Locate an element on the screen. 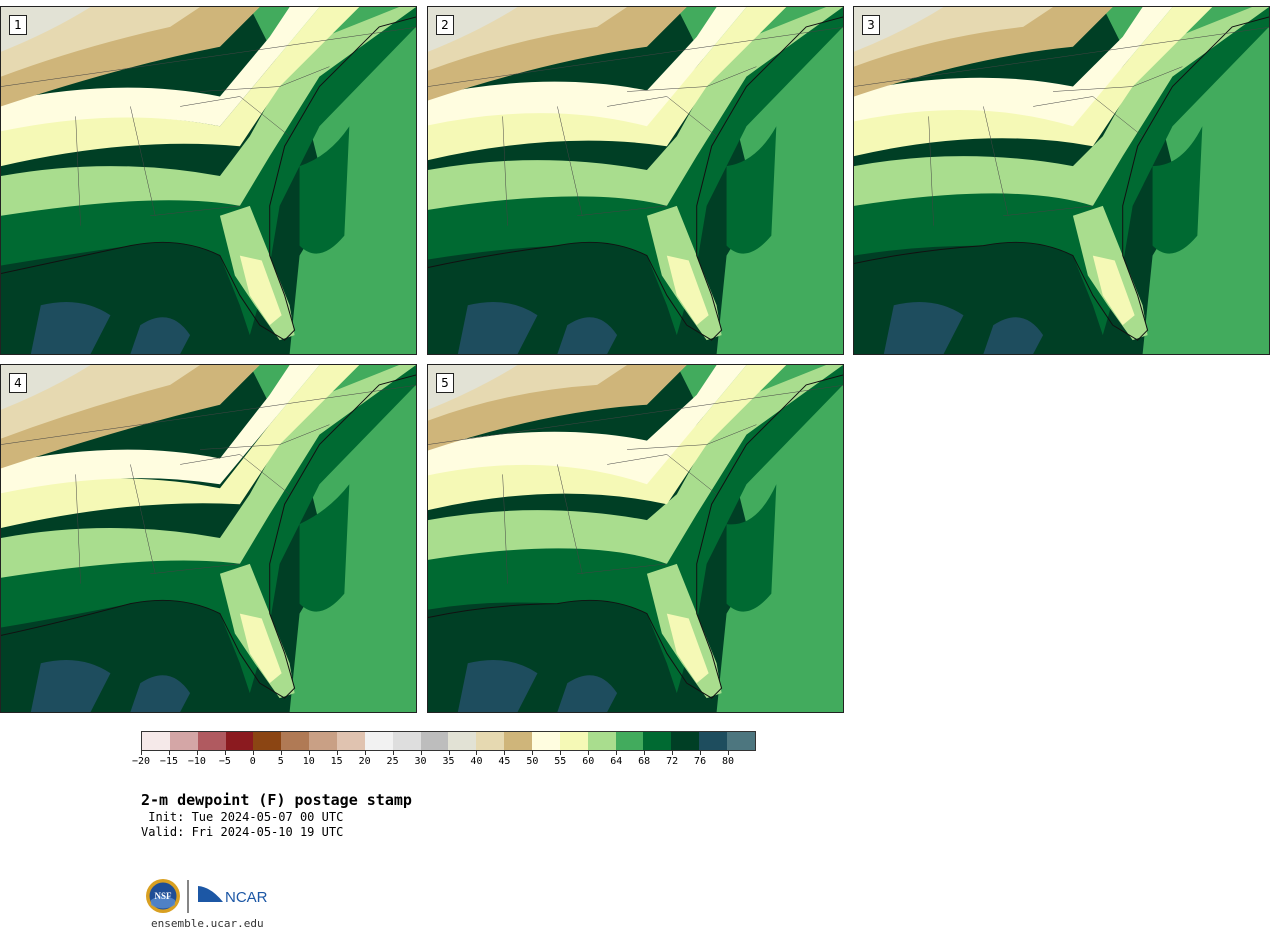 The height and width of the screenshot is (936, 1280). colorbar-tick-label: −20 is located at coordinates (141, 761).